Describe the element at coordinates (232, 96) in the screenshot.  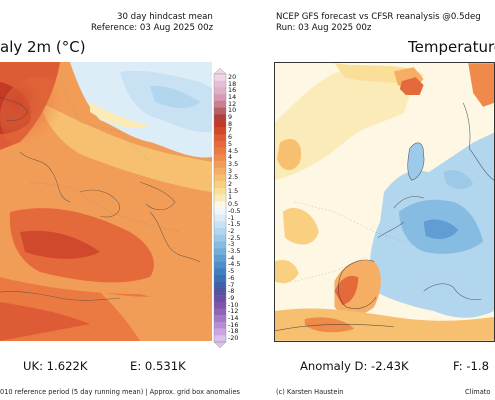
I see `colorbar-tick-label: 14` at that location.